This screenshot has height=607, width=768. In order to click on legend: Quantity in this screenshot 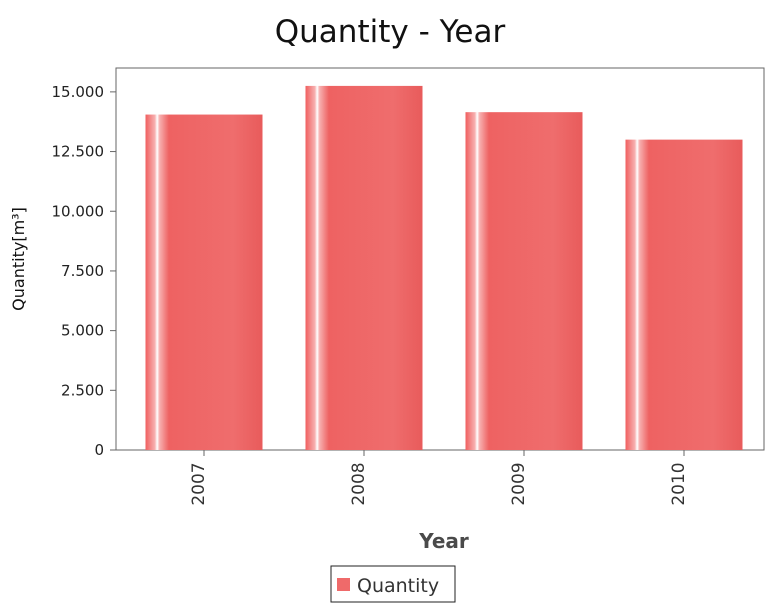, I will do `click(393, 584)`.